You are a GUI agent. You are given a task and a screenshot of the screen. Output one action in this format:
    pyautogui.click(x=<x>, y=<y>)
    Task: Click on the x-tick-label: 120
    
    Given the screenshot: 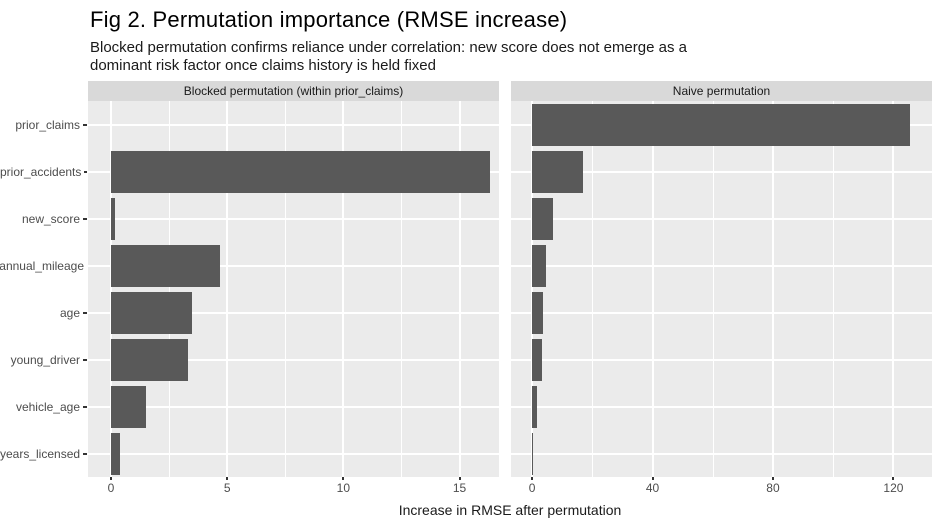 What is the action you would take?
    pyautogui.click(x=893, y=488)
    